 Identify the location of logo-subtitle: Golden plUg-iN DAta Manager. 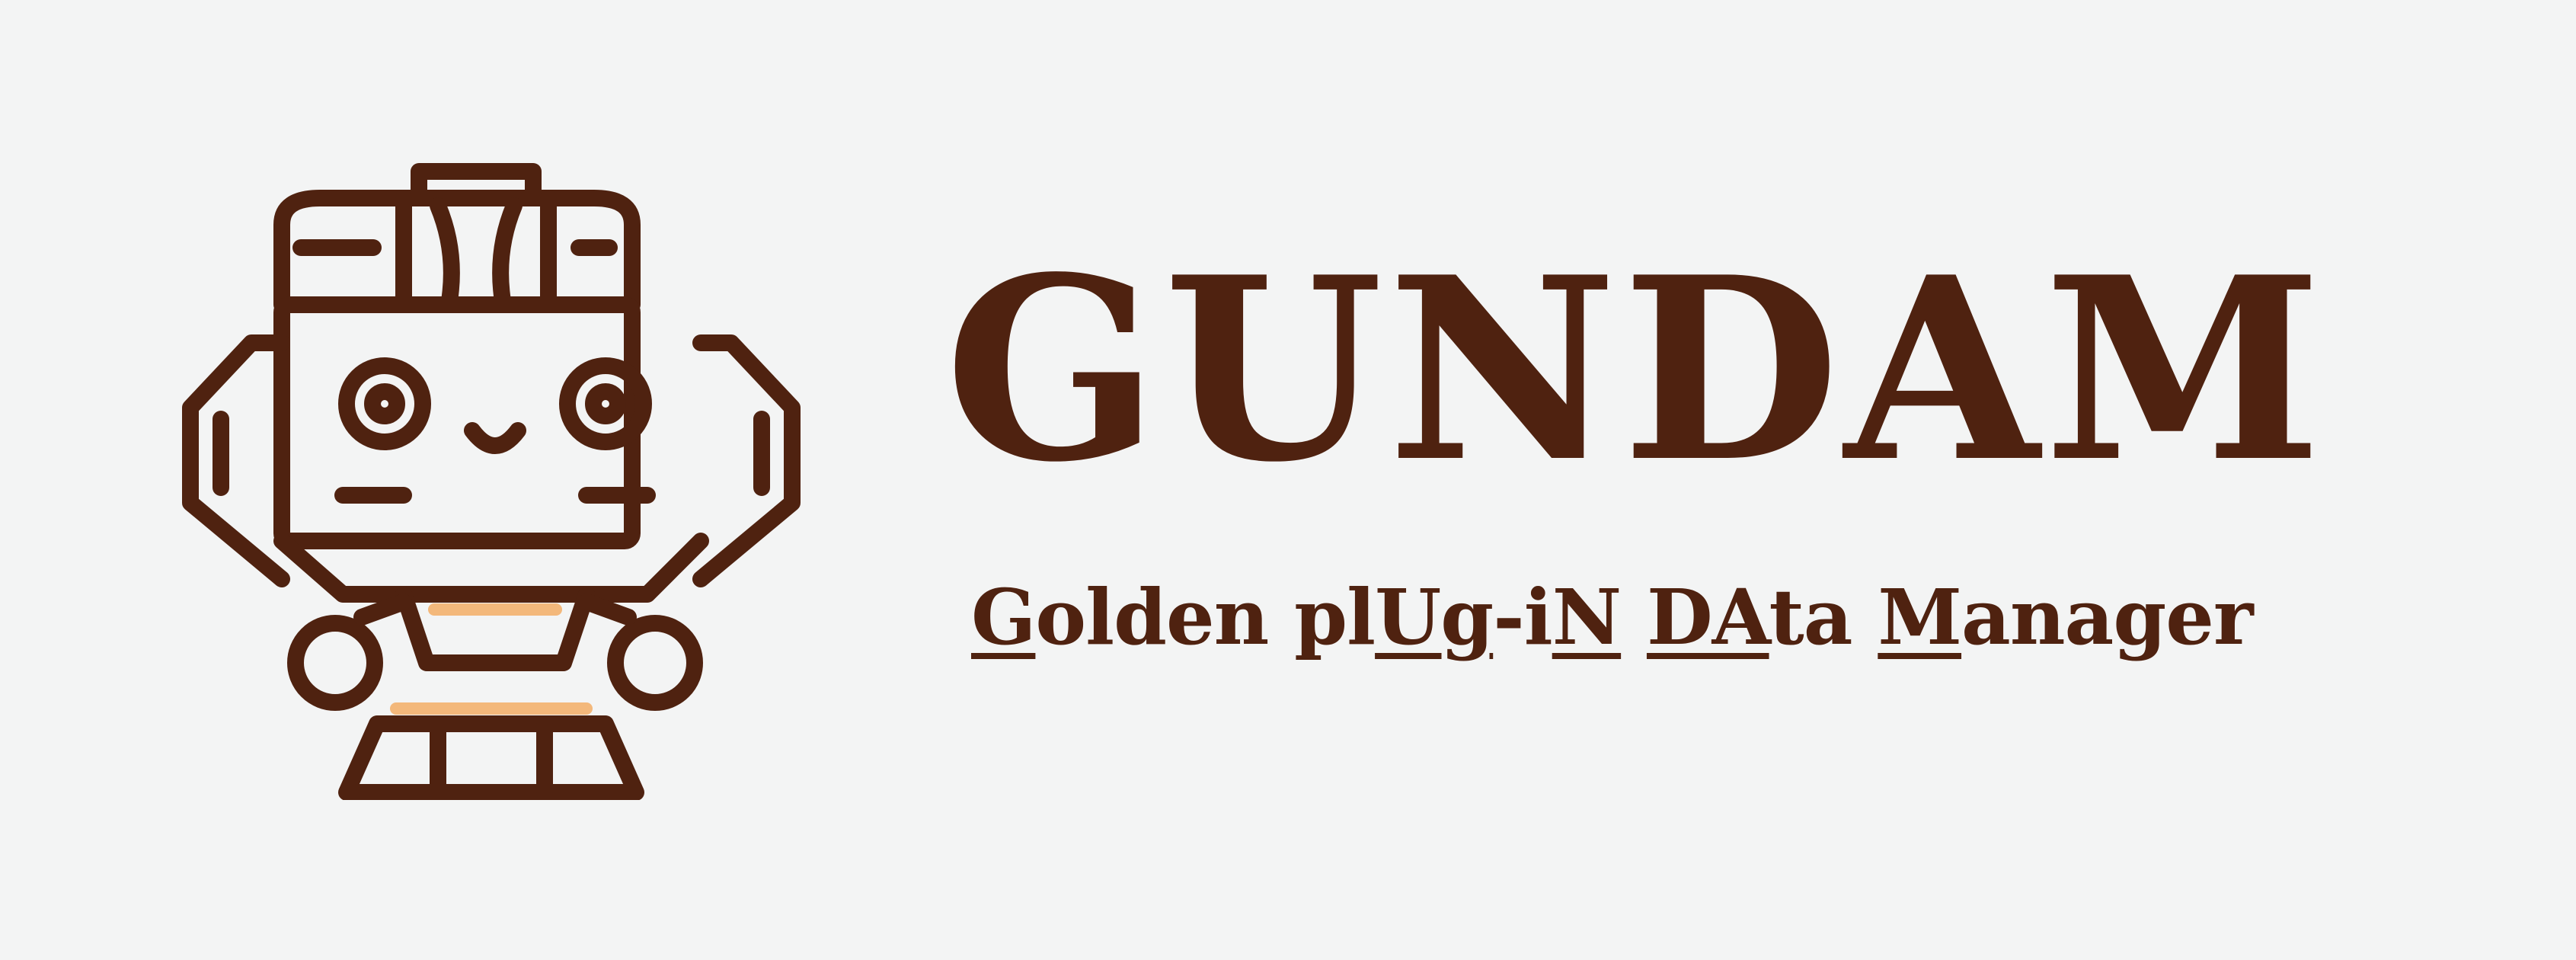
(1733, 617).